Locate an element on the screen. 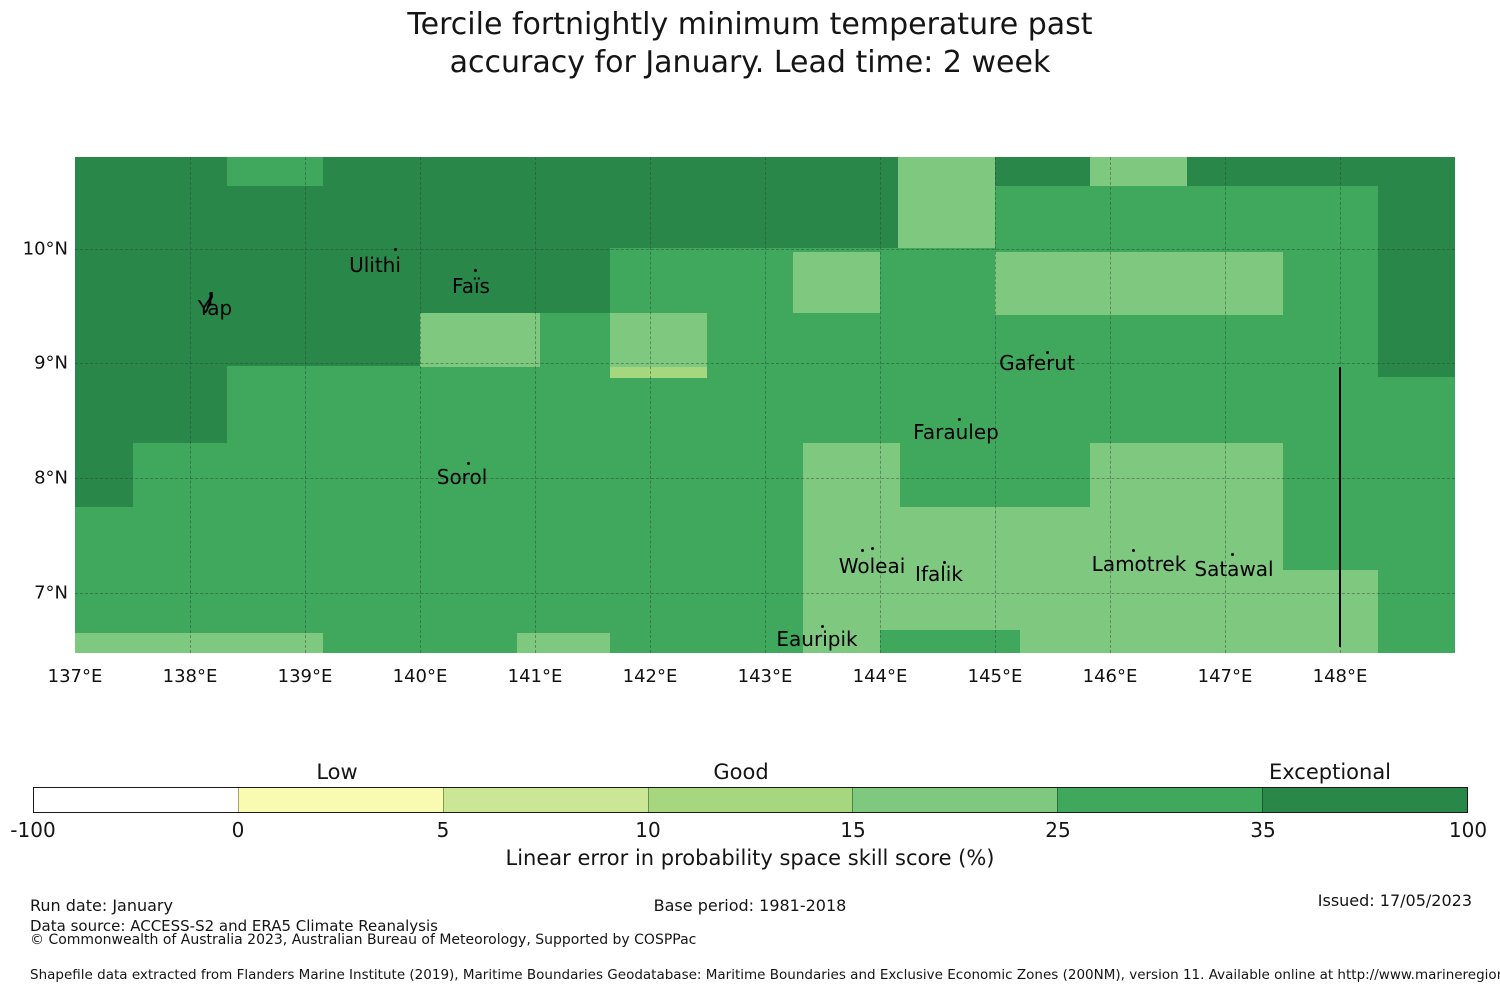 The width and height of the screenshot is (1500, 990). island-label: Gaferut is located at coordinates (1037, 363).